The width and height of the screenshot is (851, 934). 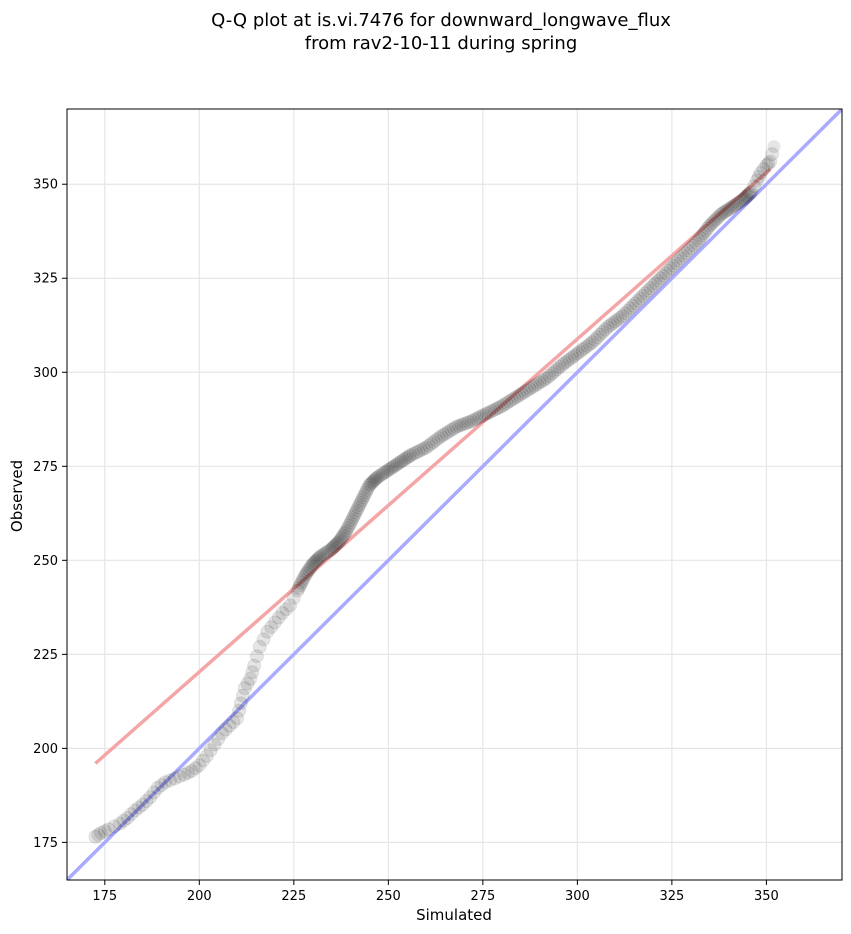 I want to click on y-axis-label: Observed, so click(x=17, y=496).